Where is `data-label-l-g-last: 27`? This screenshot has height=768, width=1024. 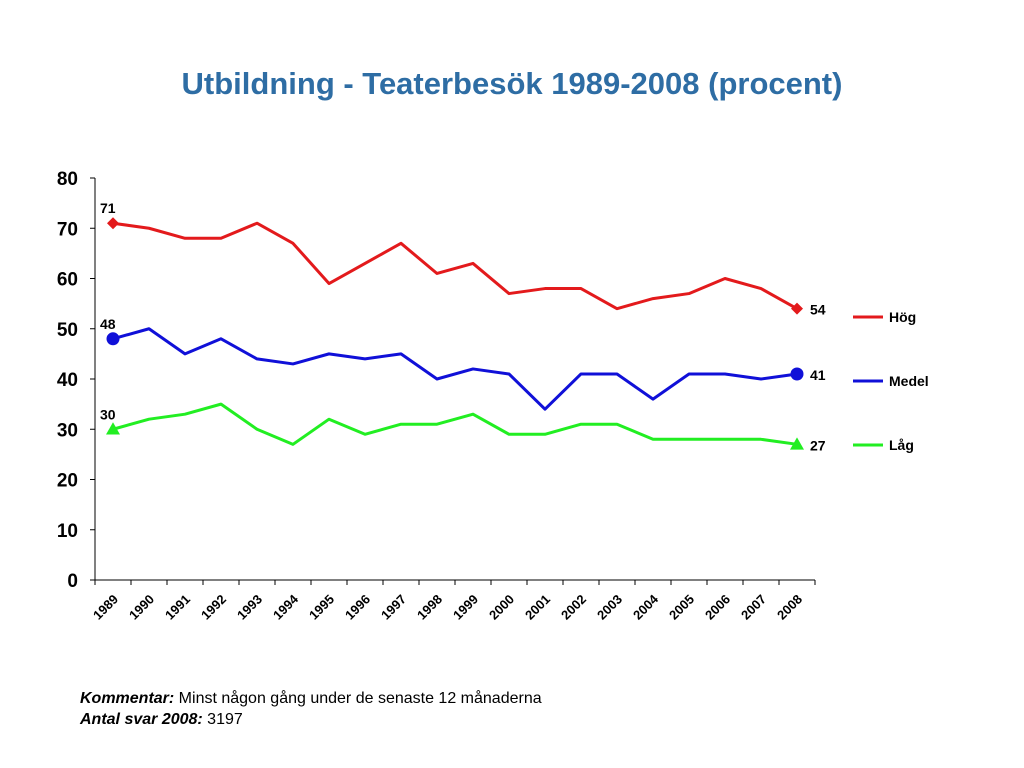
data-label-l-g-last: 27 is located at coordinates (818, 445).